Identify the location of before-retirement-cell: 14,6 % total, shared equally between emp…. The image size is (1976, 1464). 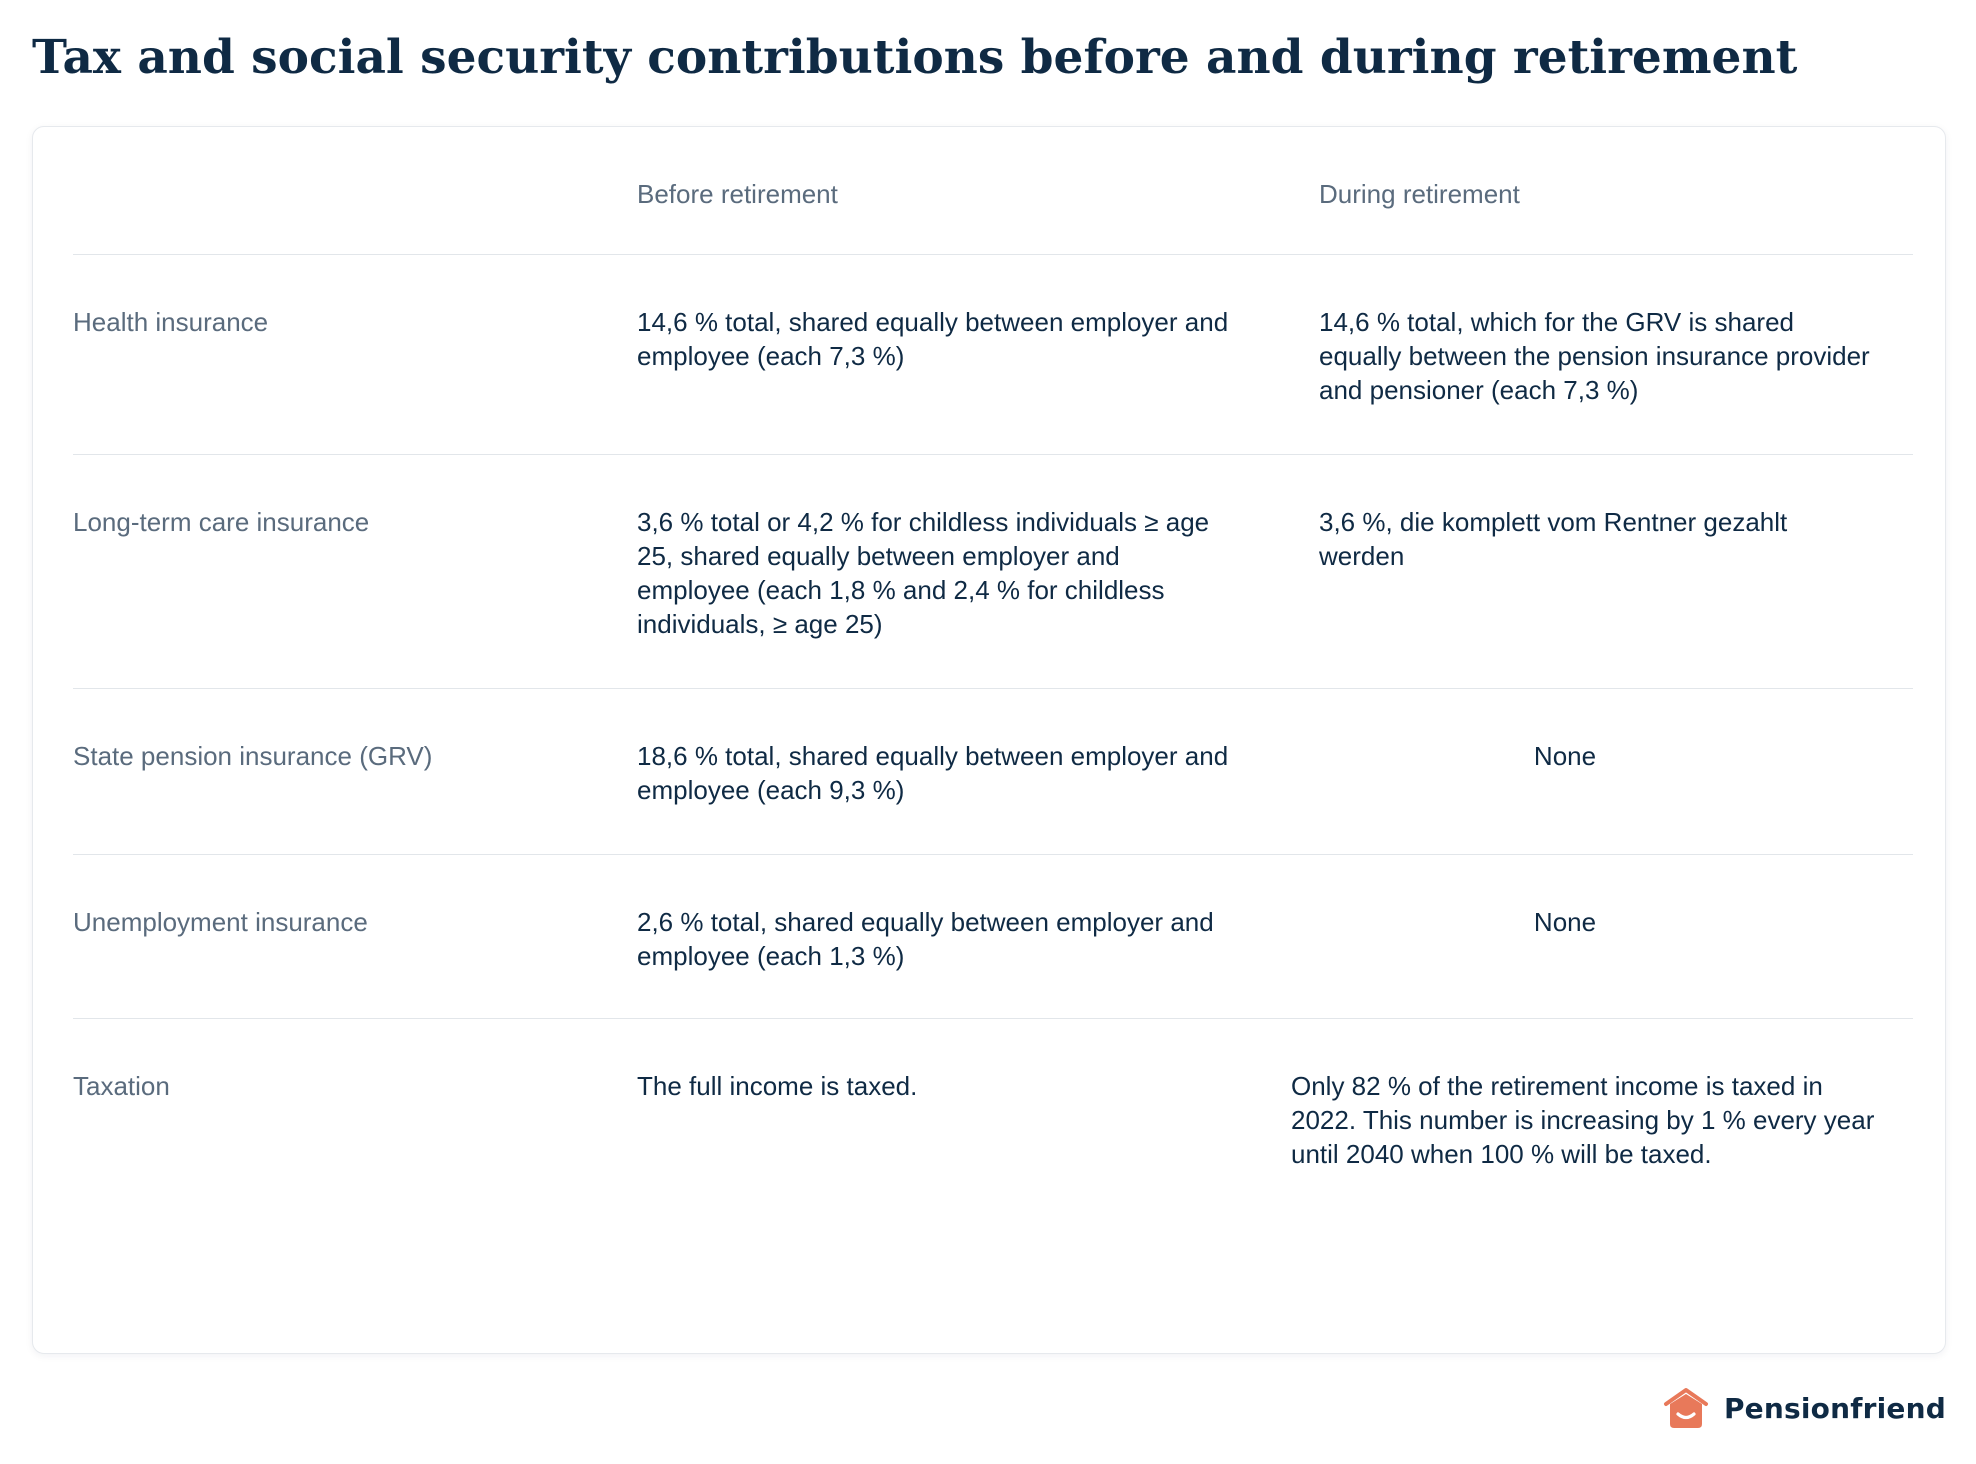
(933, 339).